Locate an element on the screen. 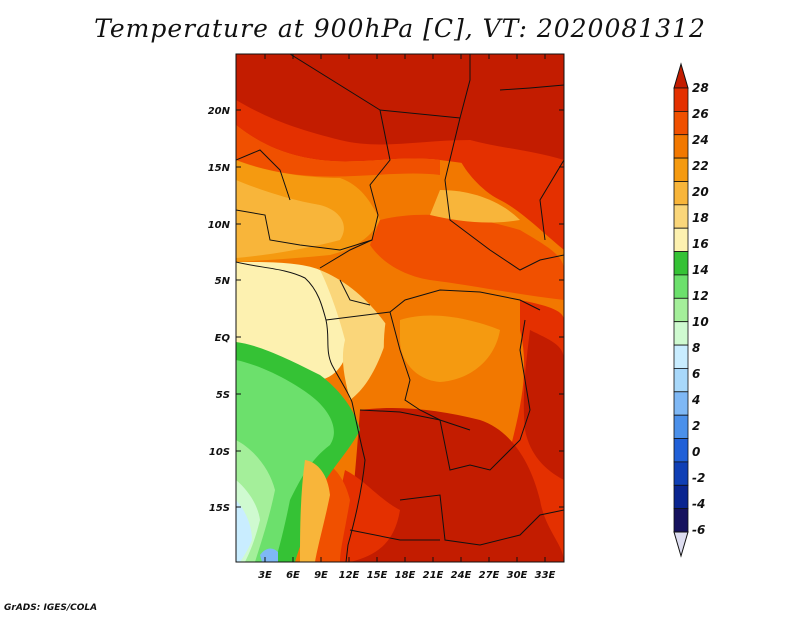  lon-label: 24E is located at coordinates (461, 575).